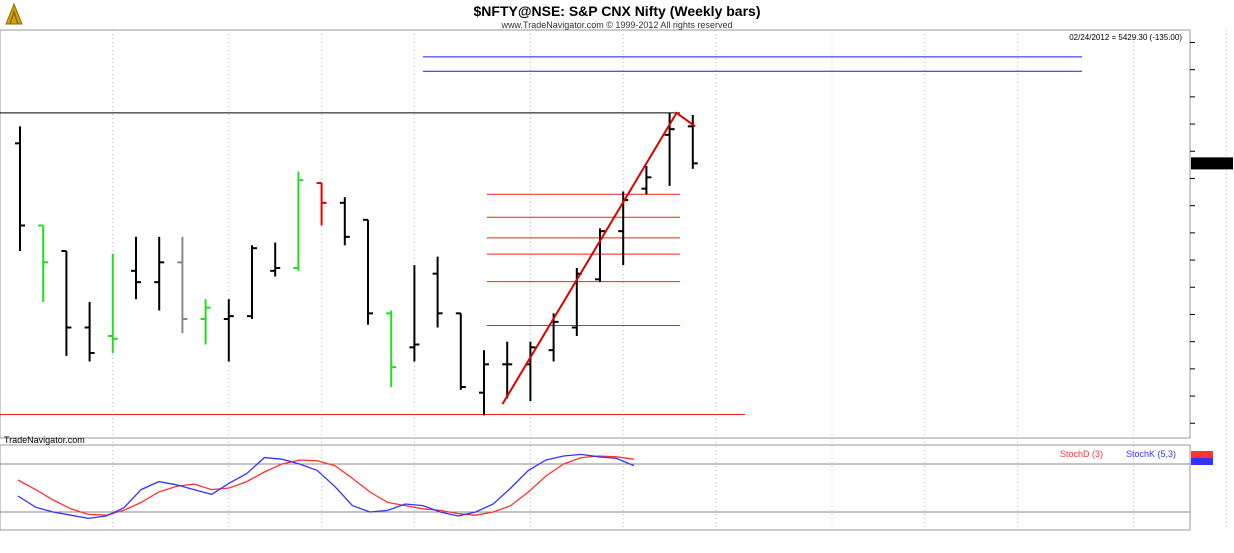 The width and height of the screenshot is (1234, 553). I want to click on stoch-d-legend: StochD (3), so click(1081, 454).